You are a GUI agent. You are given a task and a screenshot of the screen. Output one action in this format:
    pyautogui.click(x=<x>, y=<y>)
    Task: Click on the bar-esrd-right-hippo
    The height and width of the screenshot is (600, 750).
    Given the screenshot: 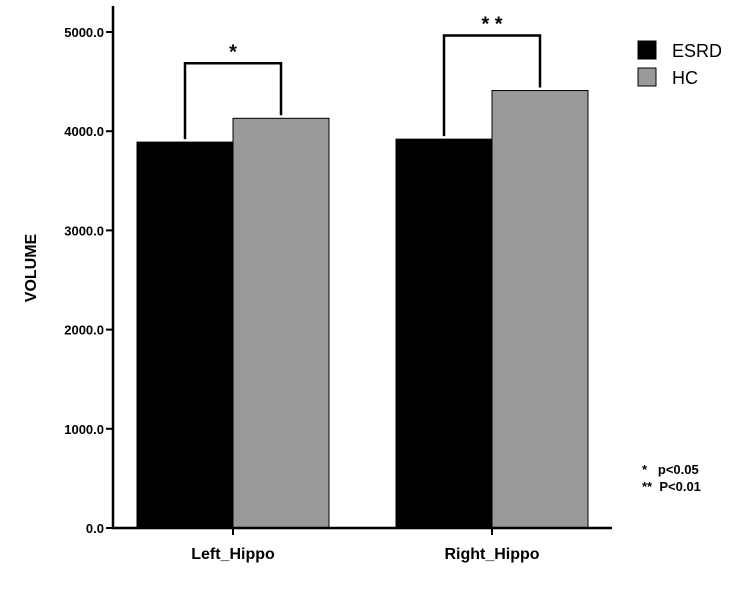 What is the action you would take?
    pyautogui.click(x=444, y=333)
    